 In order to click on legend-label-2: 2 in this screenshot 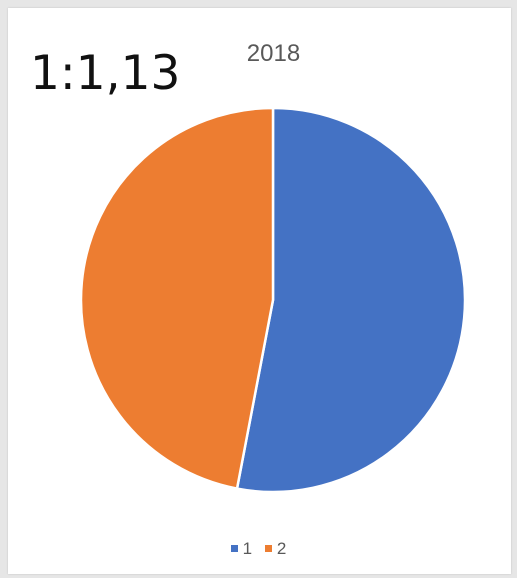, I will do `click(281, 548)`.